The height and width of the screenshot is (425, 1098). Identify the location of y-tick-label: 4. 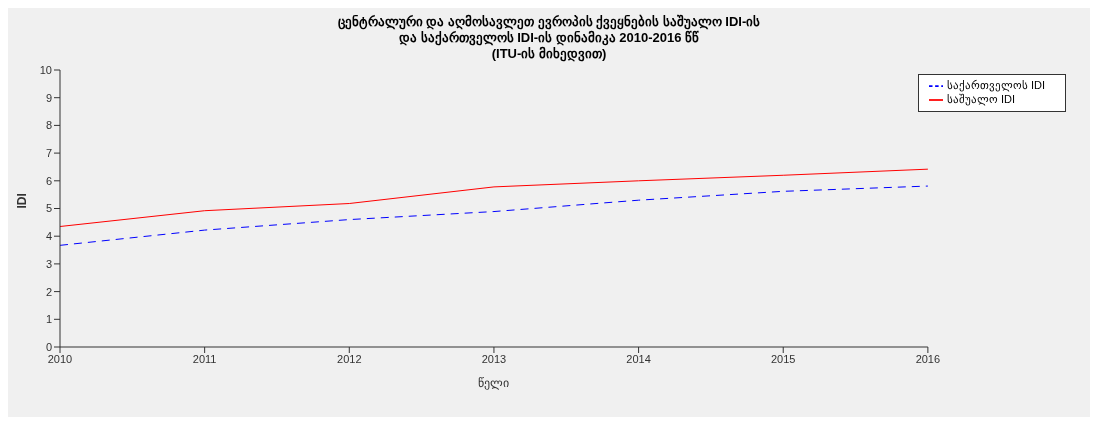
(48, 236).